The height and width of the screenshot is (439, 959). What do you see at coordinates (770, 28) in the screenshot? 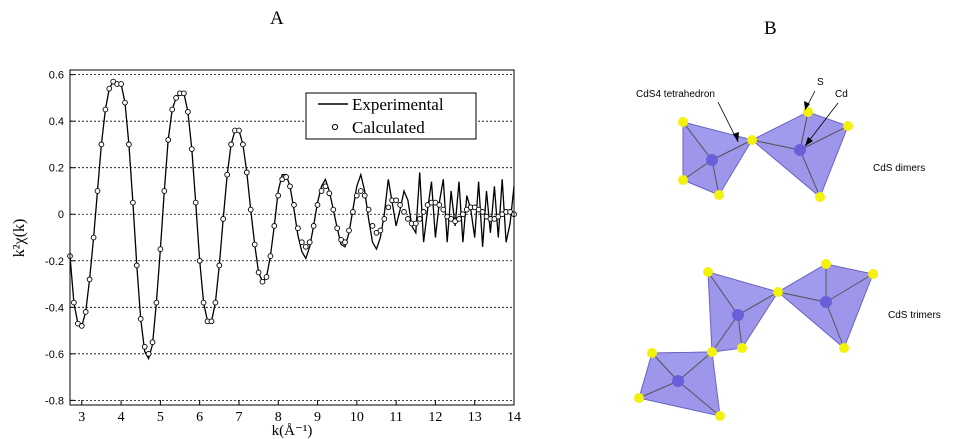
I see `panel-b-label: B` at bounding box center [770, 28].